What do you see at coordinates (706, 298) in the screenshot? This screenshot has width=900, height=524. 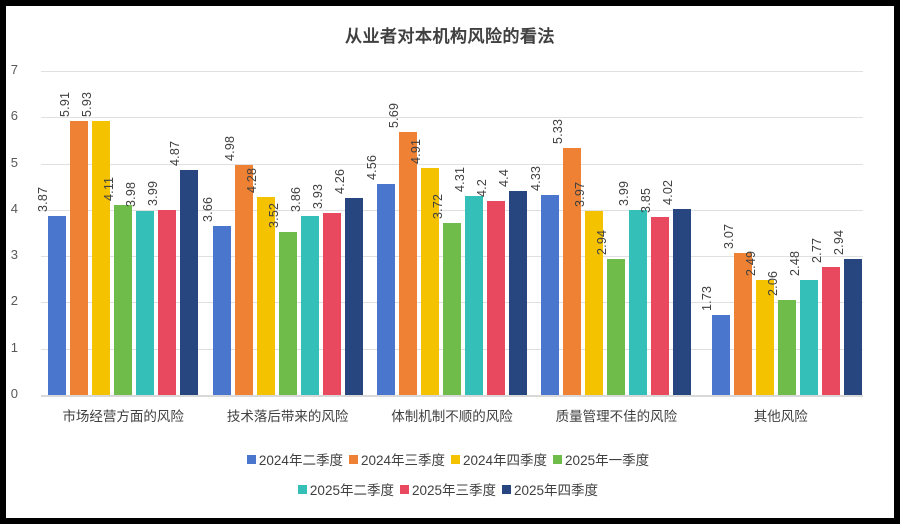 I see `bar-value-label: 1.73` at bounding box center [706, 298].